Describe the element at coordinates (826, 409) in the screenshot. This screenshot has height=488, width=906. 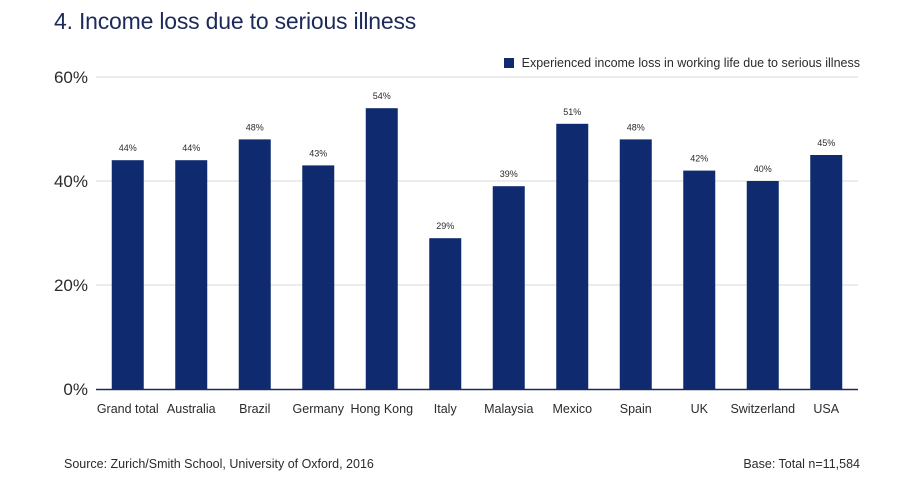
I see `x-tick-label: USA` at that location.